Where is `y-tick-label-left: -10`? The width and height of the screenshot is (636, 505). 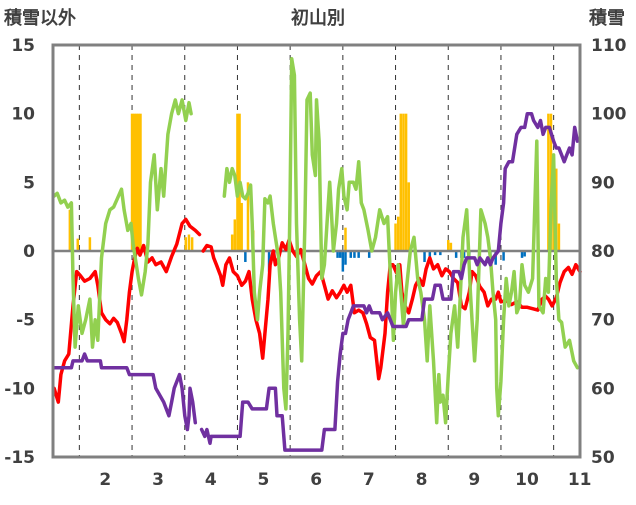
y-tick-label-left: -10 is located at coordinates (19, 389).